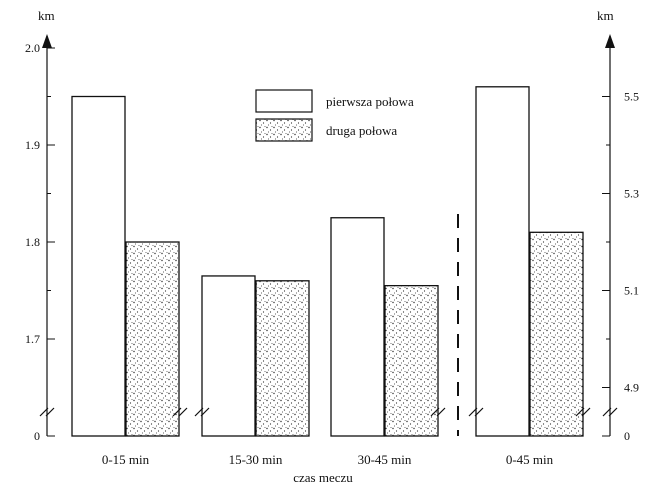  Describe the element at coordinates (37, 436) in the screenshot. I see `left-tick-label: 0` at that location.